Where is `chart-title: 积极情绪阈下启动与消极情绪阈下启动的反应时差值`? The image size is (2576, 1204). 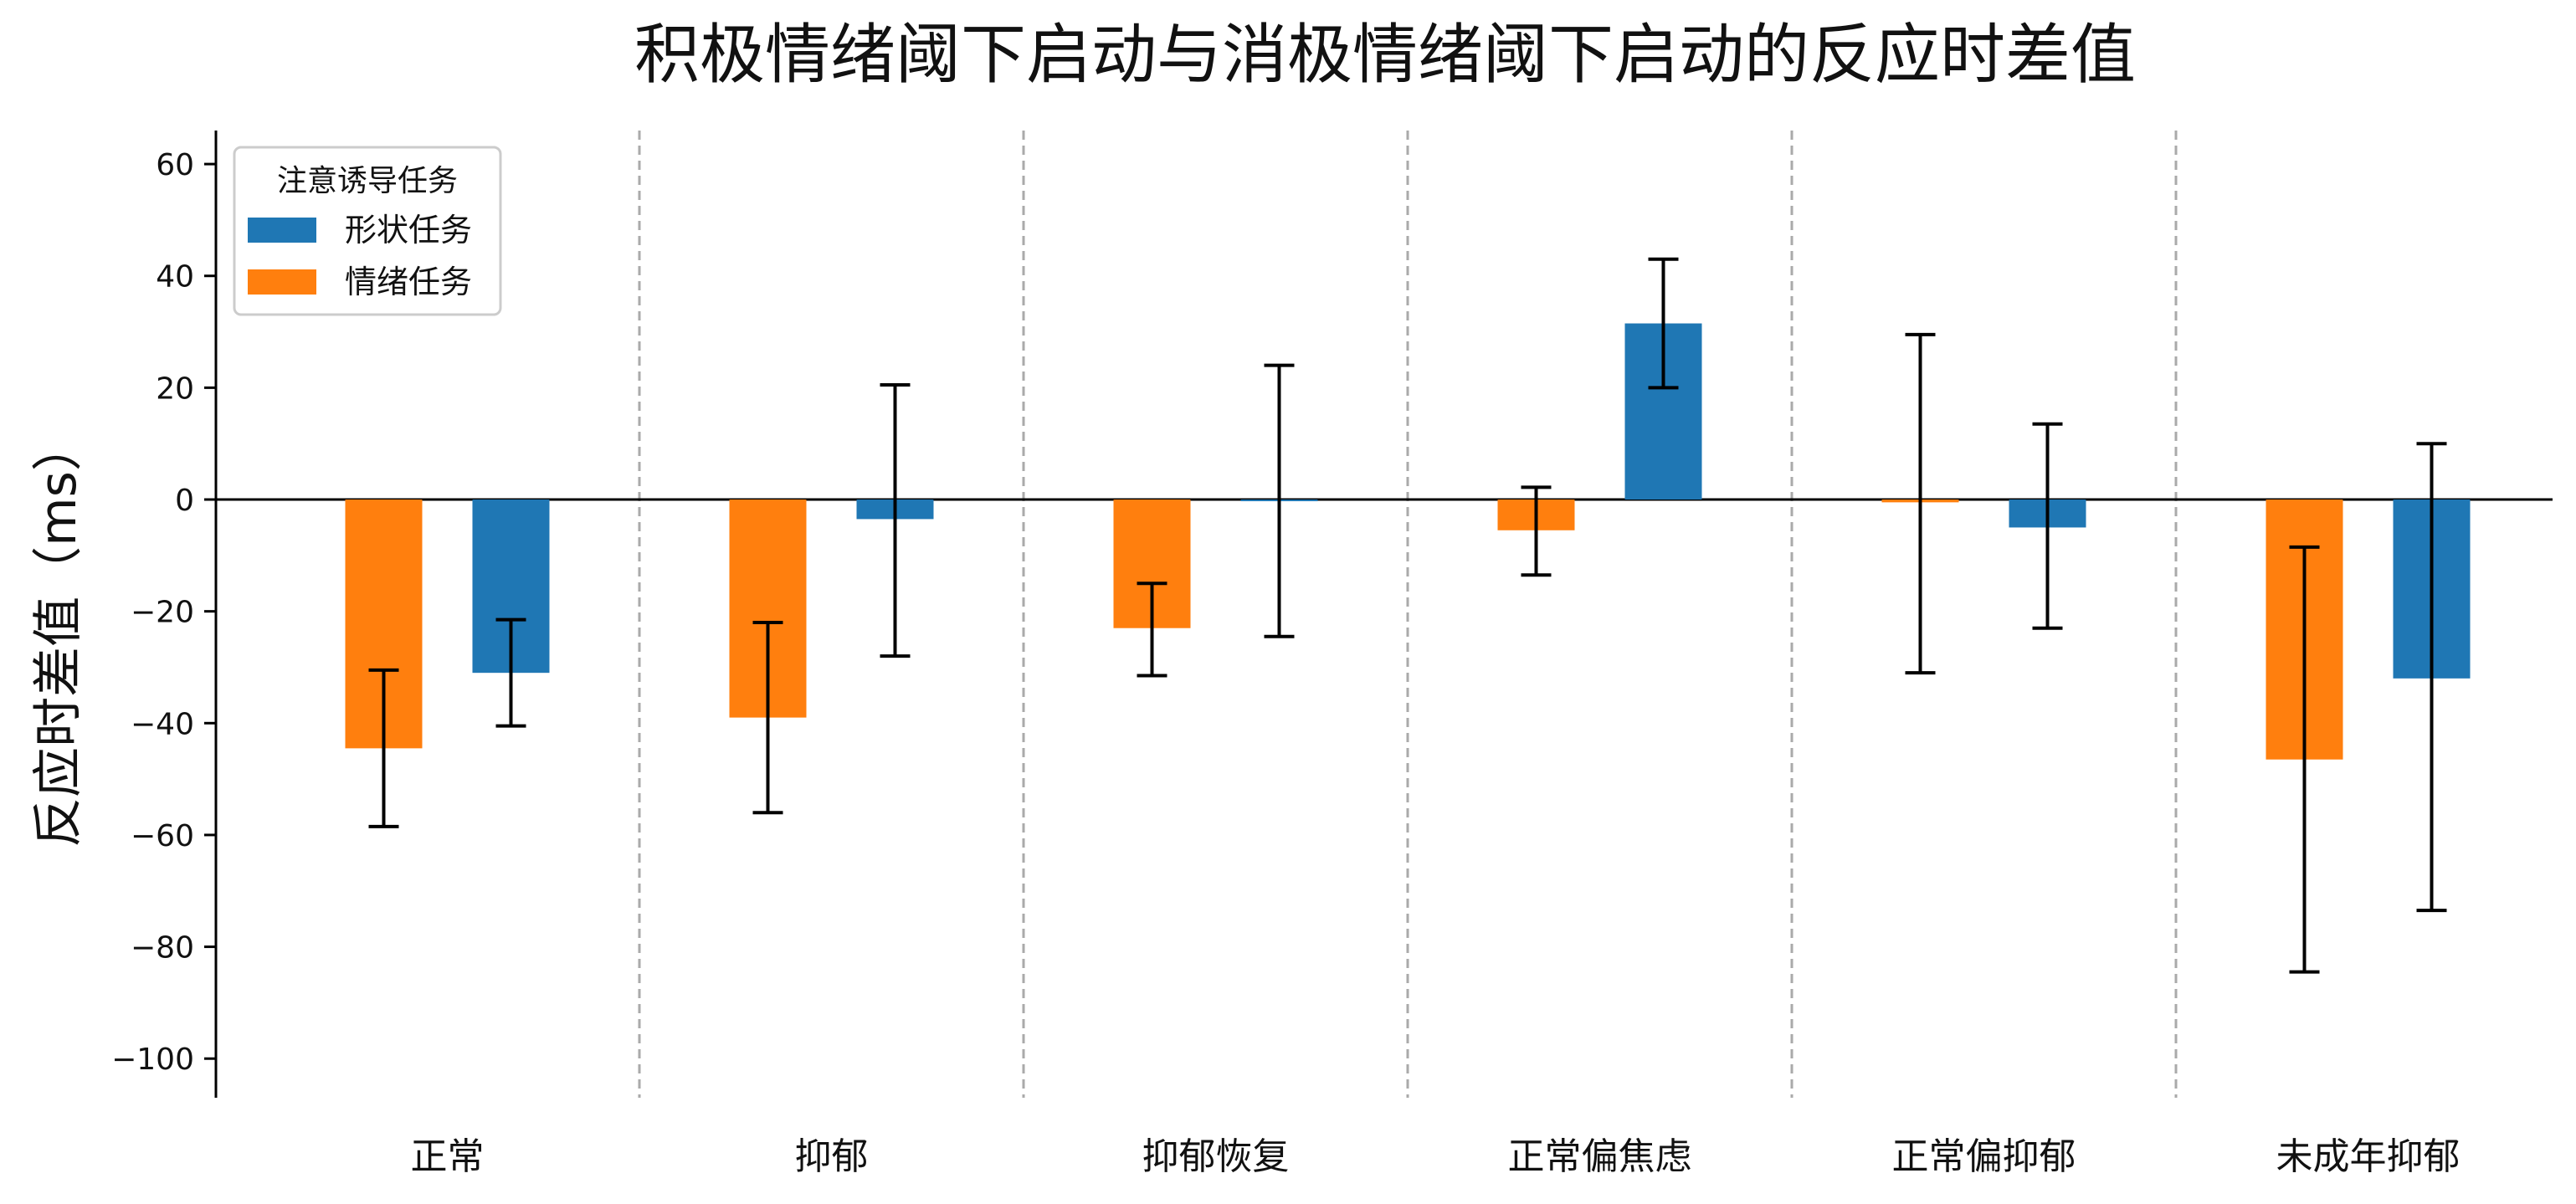
chart-title: 积极情绪阈下启动与消极情绪阈下启动的反应时差值 is located at coordinates (1385, 55).